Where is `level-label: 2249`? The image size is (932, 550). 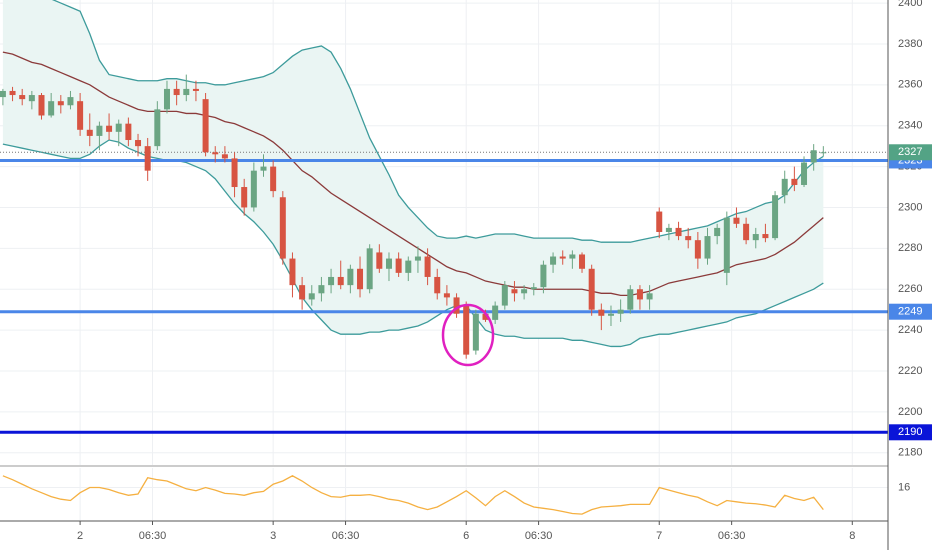 level-label: 2249 is located at coordinates (910, 312).